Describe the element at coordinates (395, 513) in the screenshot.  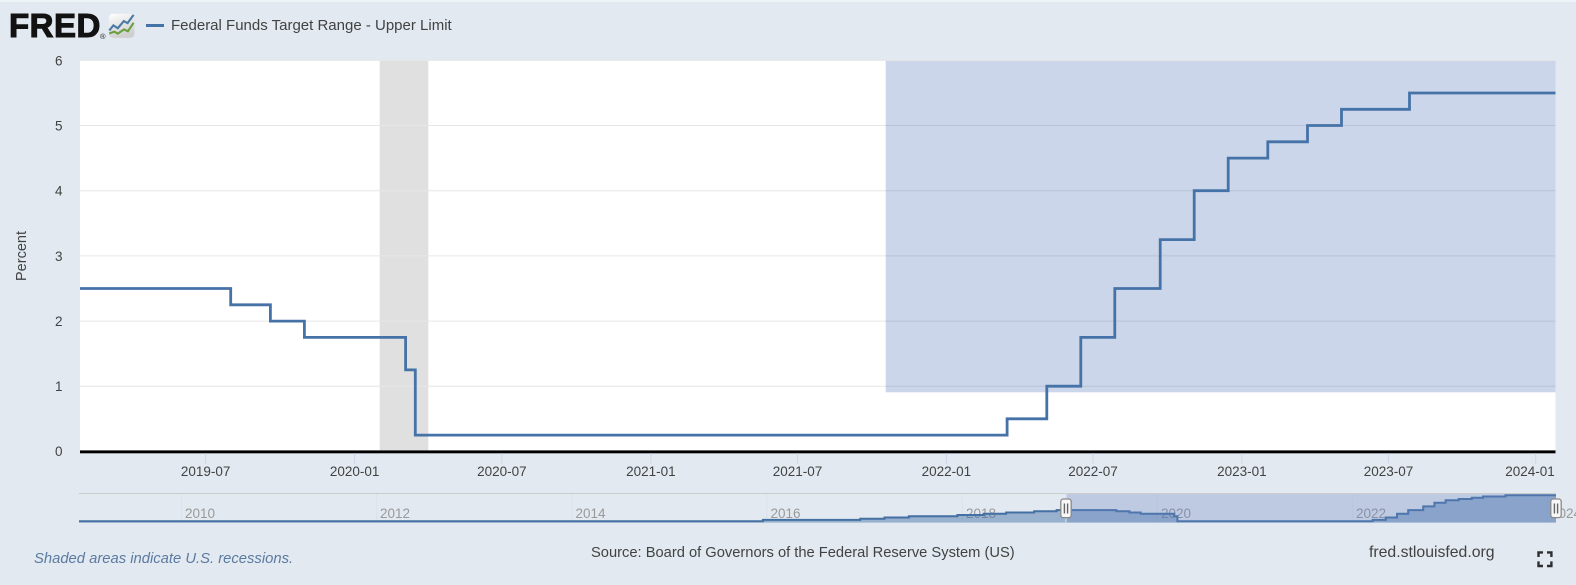
I see `svg-text: 2012` at that location.